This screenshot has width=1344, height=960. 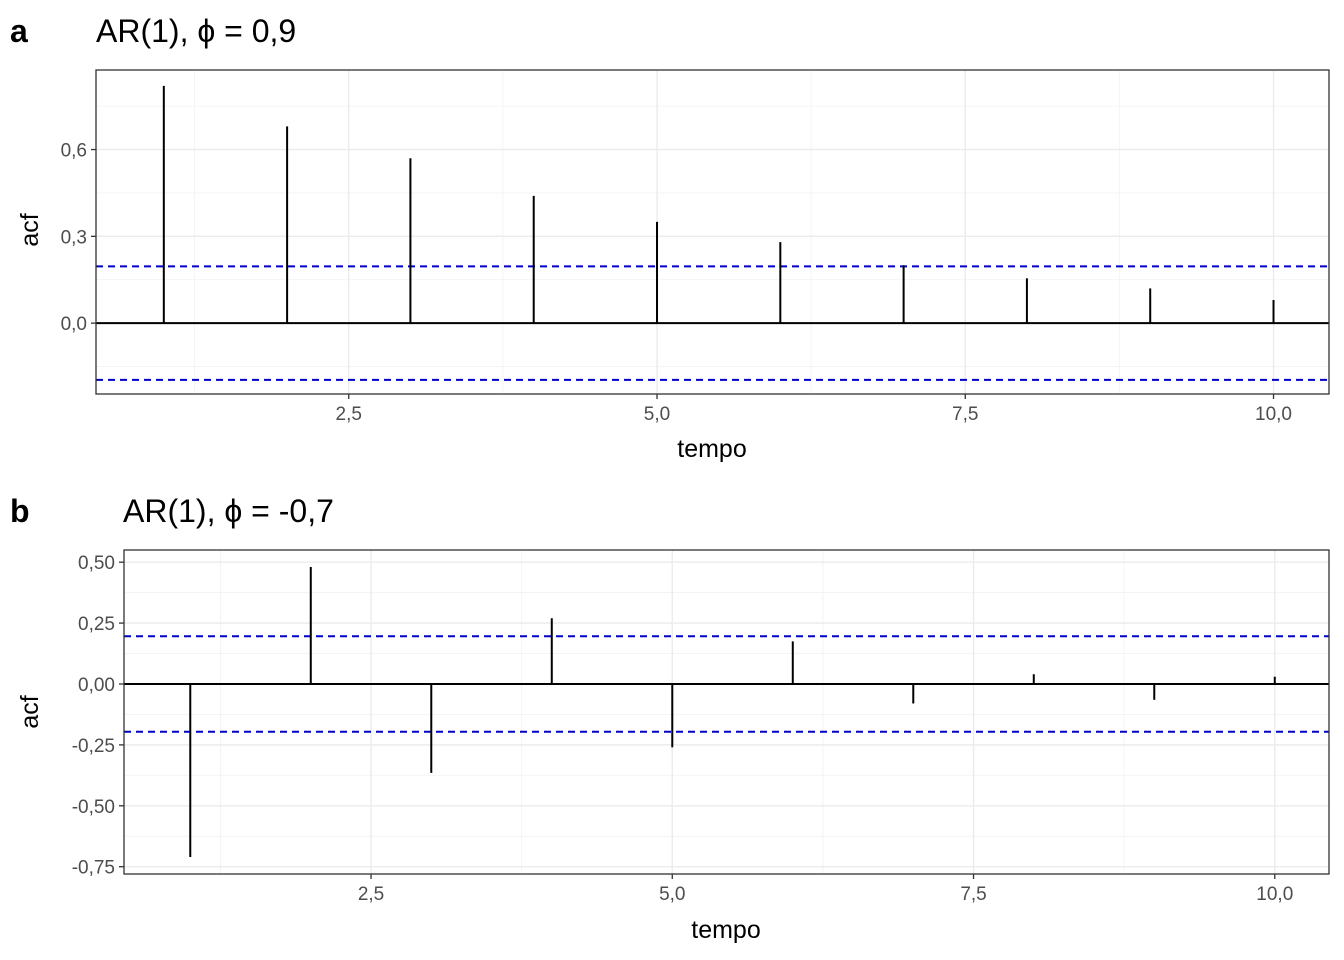 What do you see at coordinates (672, 894) in the screenshot?
I see `panel-b-x-tick-label: 5,0` at bounding box center [672, 894].